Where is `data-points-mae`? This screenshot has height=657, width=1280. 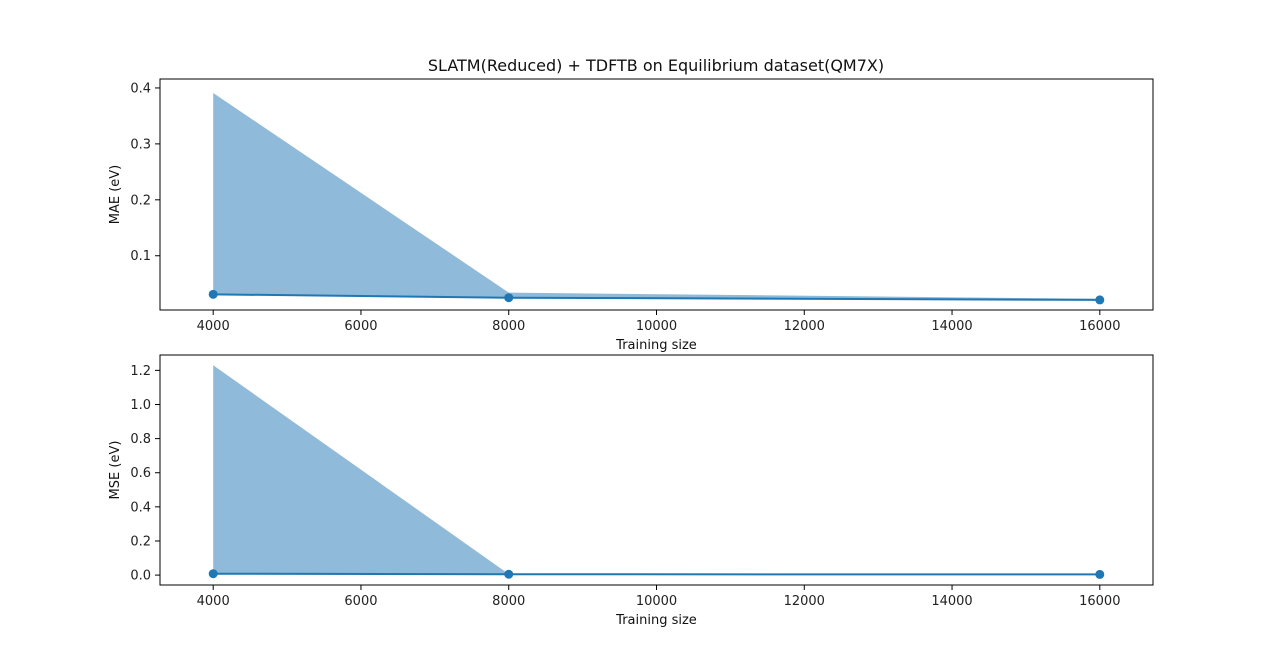 data-points-mae is located at coordinates (656, 297).